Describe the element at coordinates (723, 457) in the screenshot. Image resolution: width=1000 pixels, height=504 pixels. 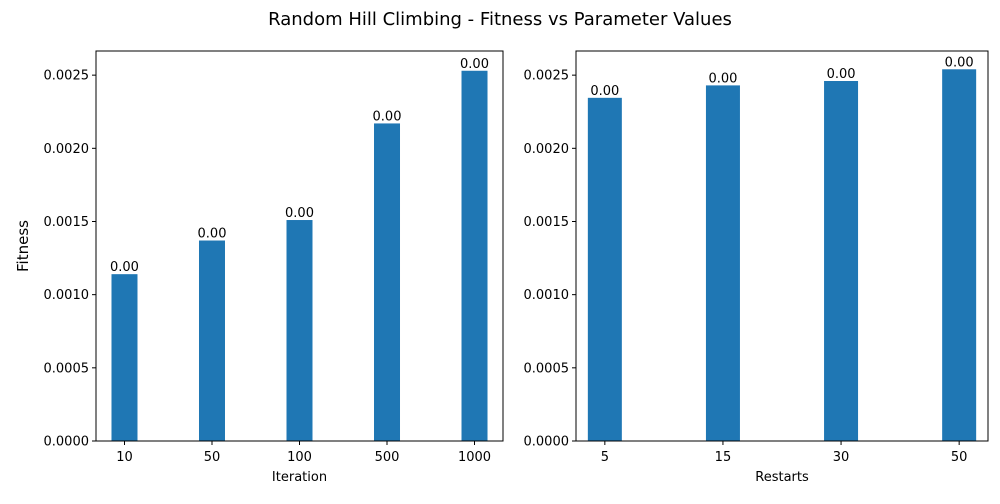
I see `x-tick-label-15: 15` at that location.